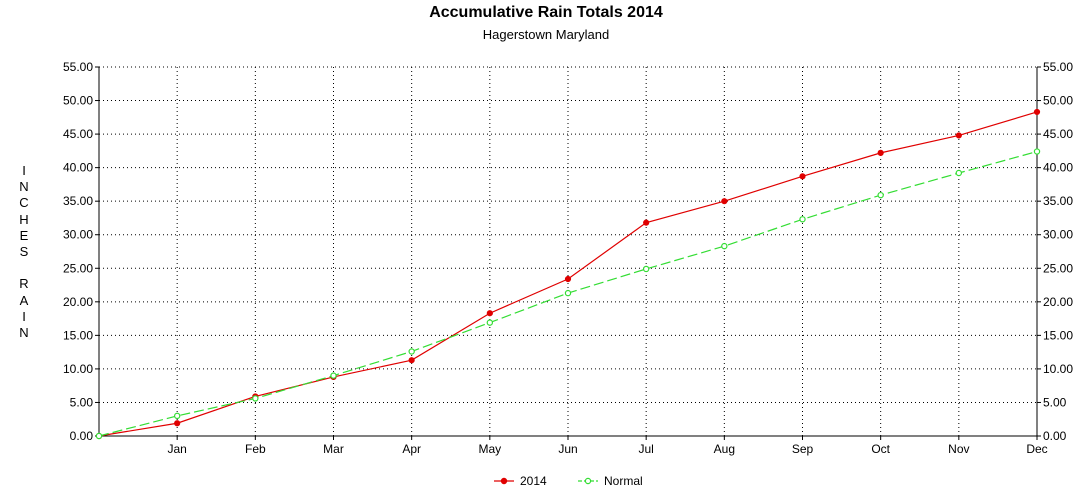 The image size is (1092, 497). Describe the element at coordinates (411, 449) in the screenshot. I see `x-tick-label: Apr` at that location.